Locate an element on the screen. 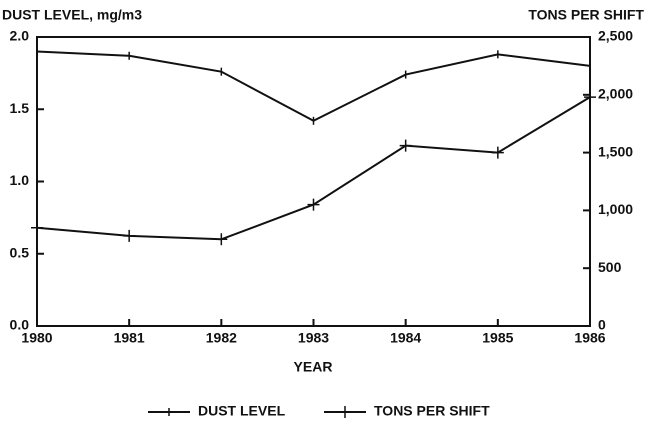  legend-label: DUST LEVEL is located at coordinates (242, 411).